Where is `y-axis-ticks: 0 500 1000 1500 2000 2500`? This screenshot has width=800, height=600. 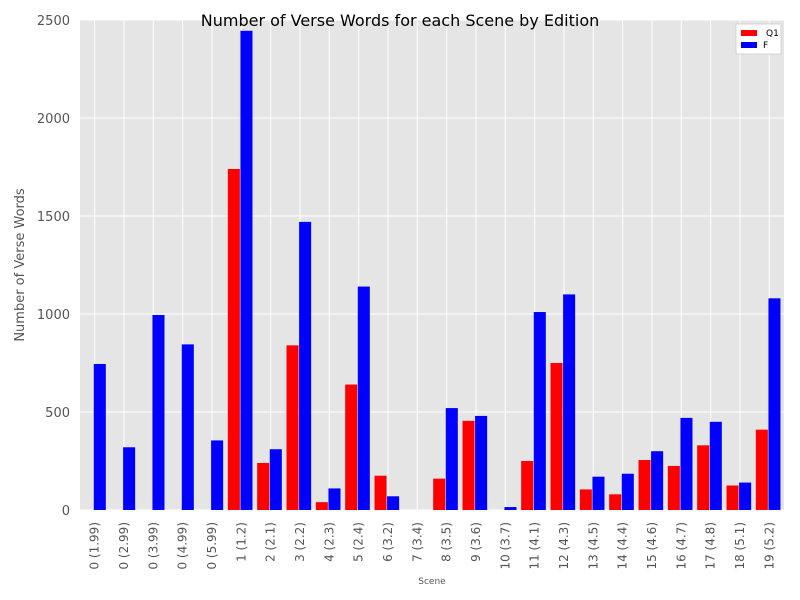 y-axis-ticks: 0 500 1000 1500 2000 2500 is located at coordinates (53, 266).